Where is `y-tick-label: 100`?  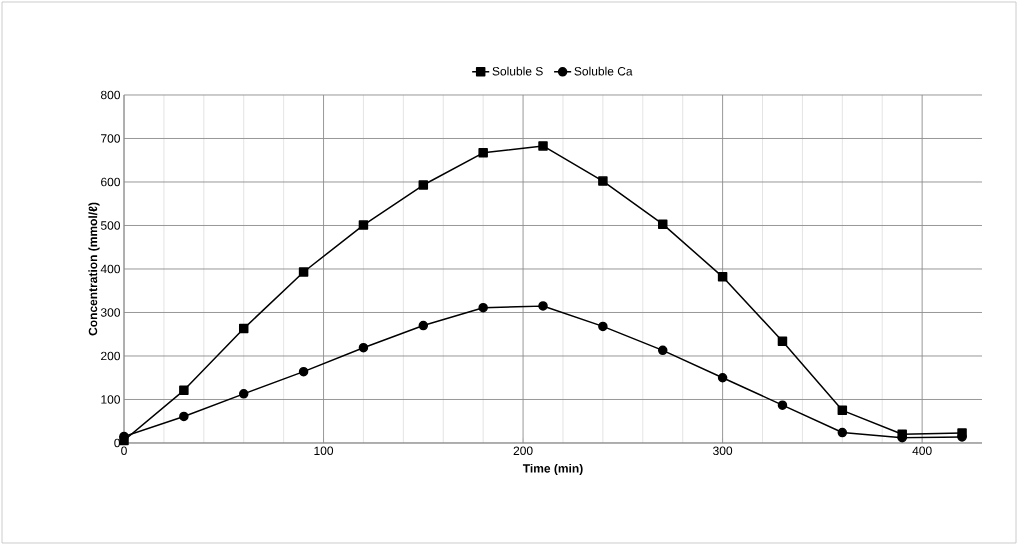 y-tick-label: 100 is located at coordinates (111, 399).